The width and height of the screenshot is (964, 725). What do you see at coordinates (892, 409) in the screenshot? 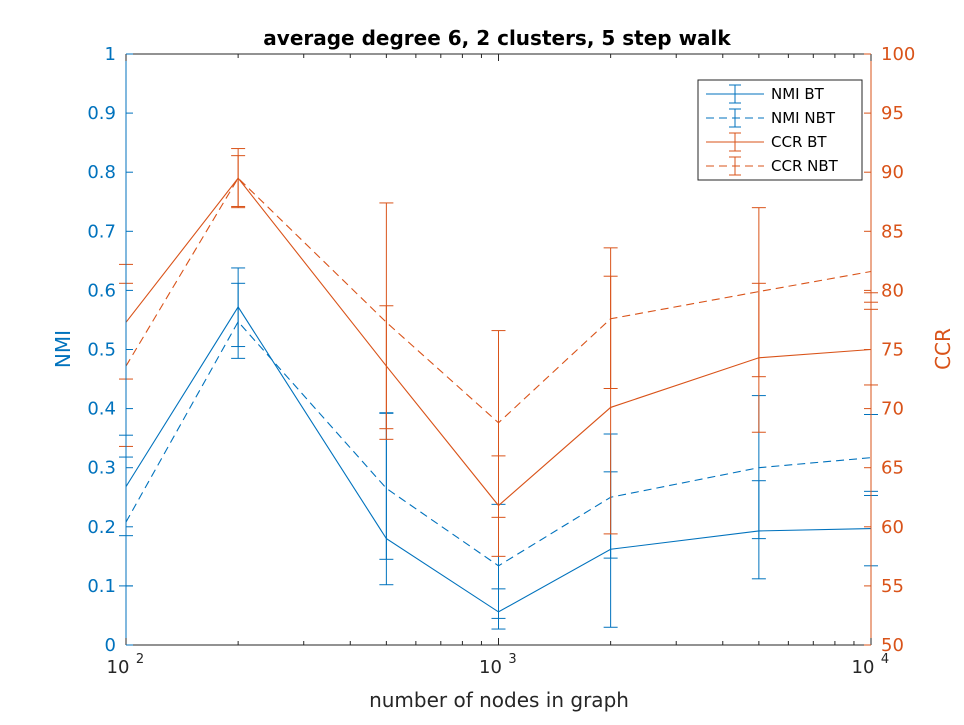
I see `y-right-tick-label: 70` at bounding box center [892, 409].